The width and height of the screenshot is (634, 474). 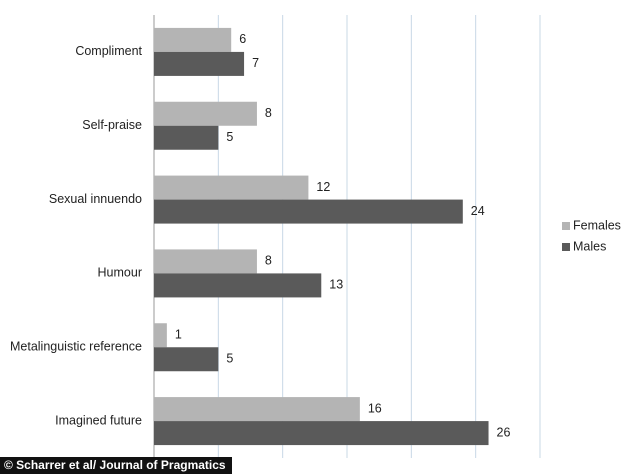 What do you see at coordinates (597, 225) in the screenshot?
I see `legend-label: Females` at bounding box center [597, 225].